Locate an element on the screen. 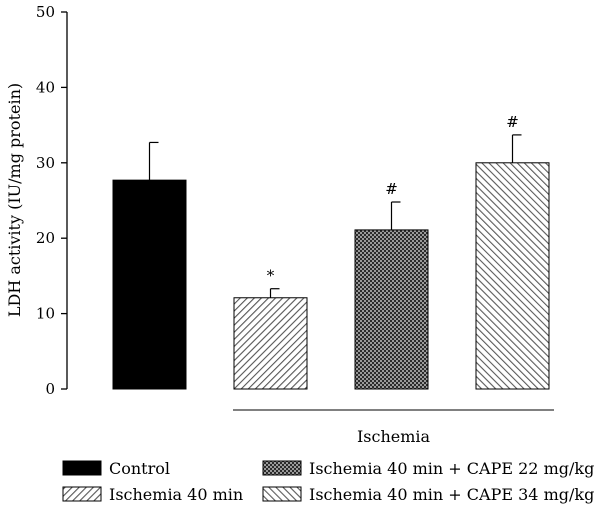  legend-label-2: Ischemia 40 min is located at coordinates (176, 494).